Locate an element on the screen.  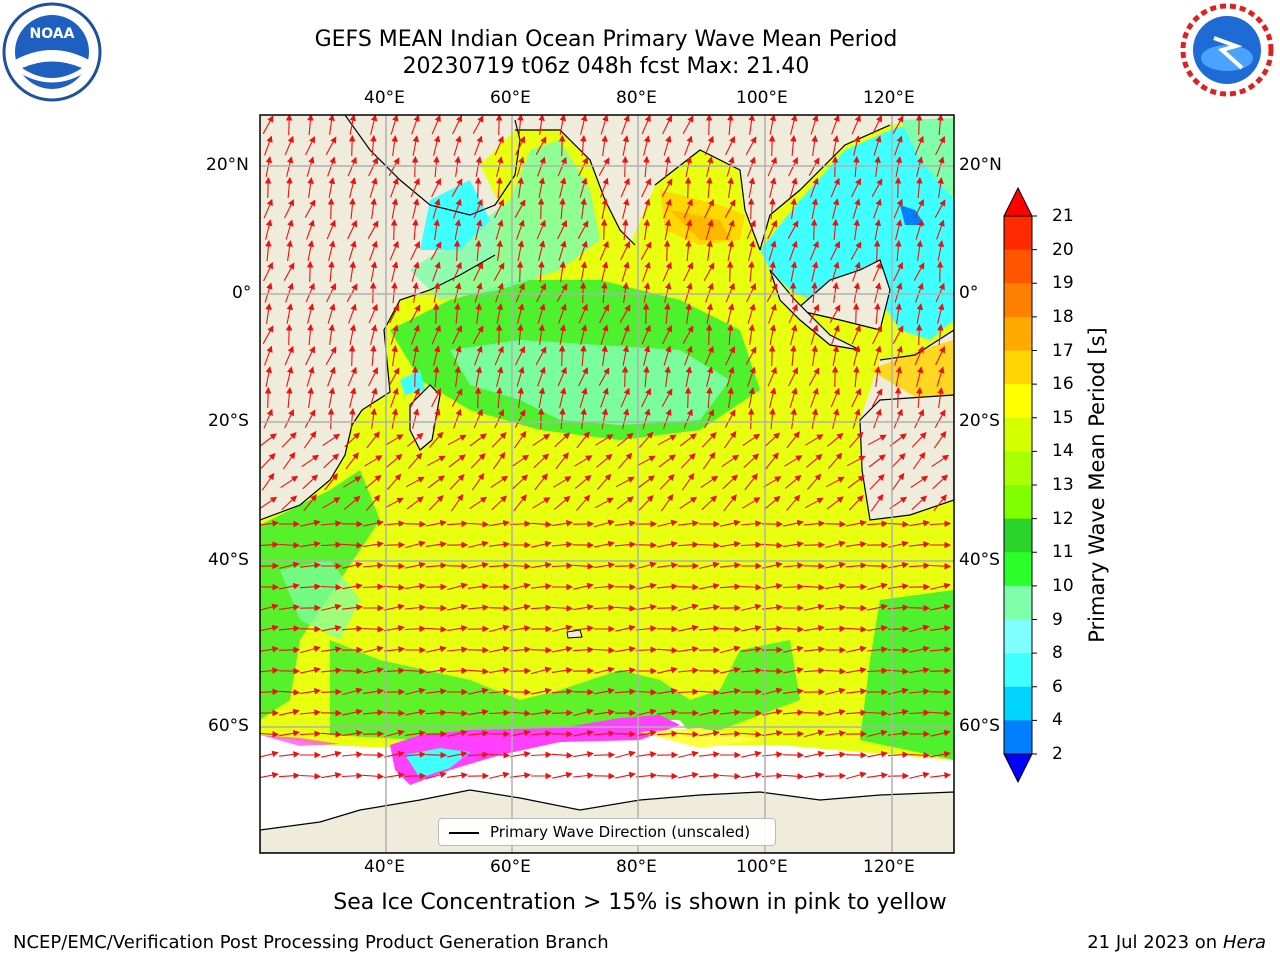
colorbar-extend-min is located at coordinates (1018, 768).